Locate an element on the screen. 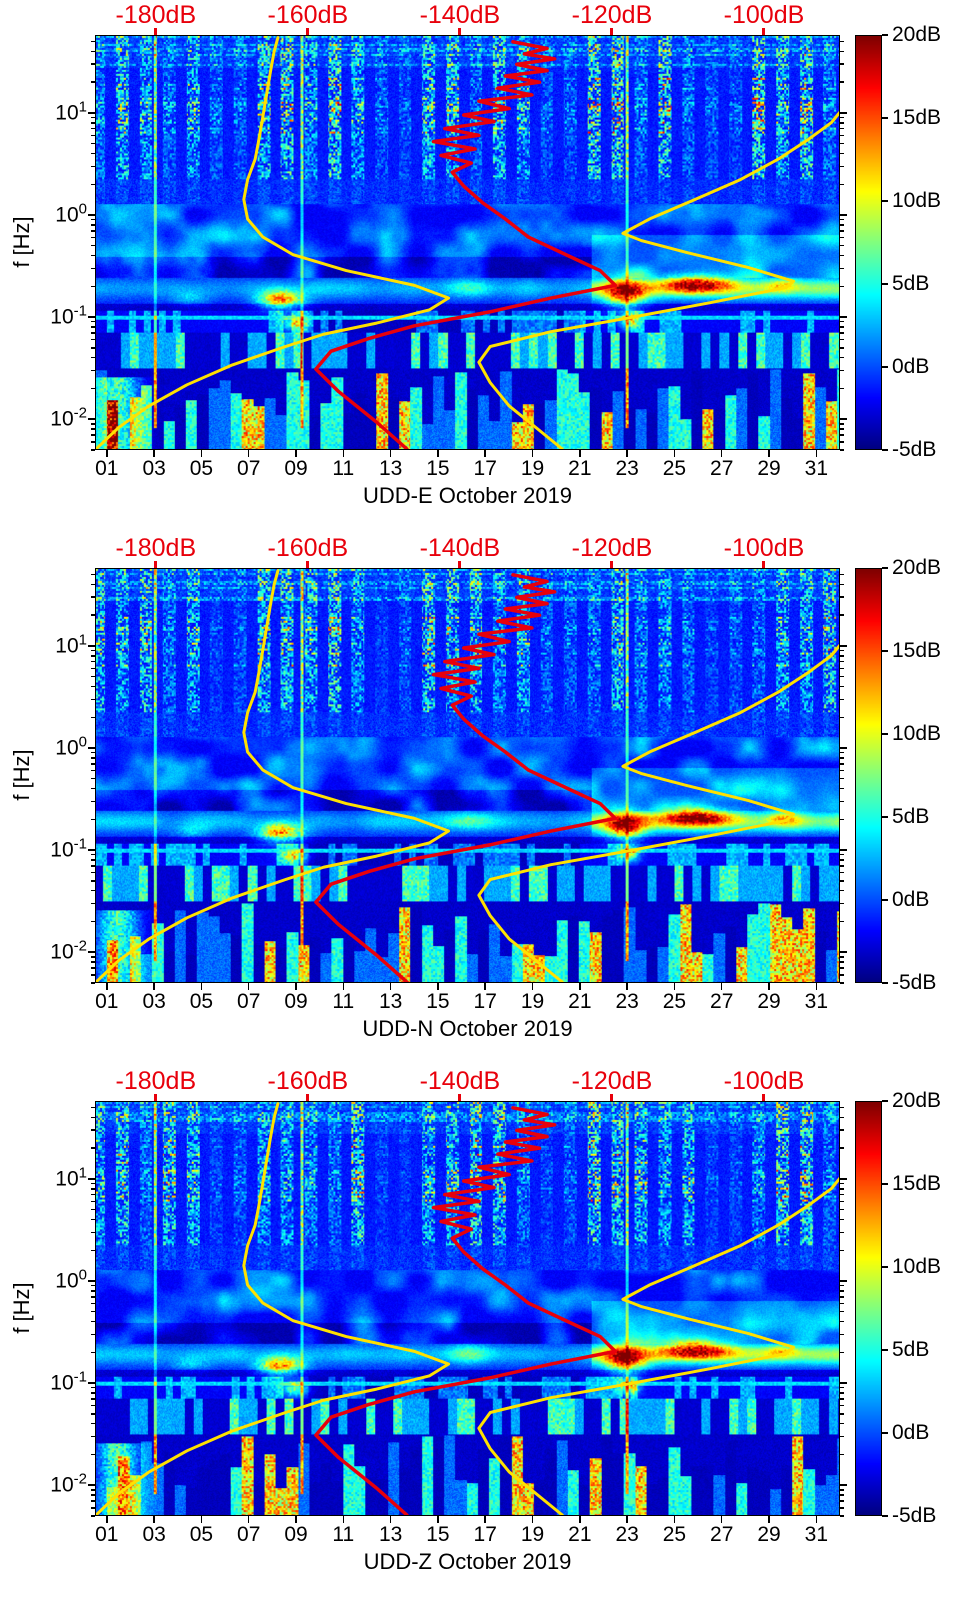 The width and height of the screenshot is (962, 1599). x-axis-title: UDD-N October 2019 is located at coordinates (467, 1028).